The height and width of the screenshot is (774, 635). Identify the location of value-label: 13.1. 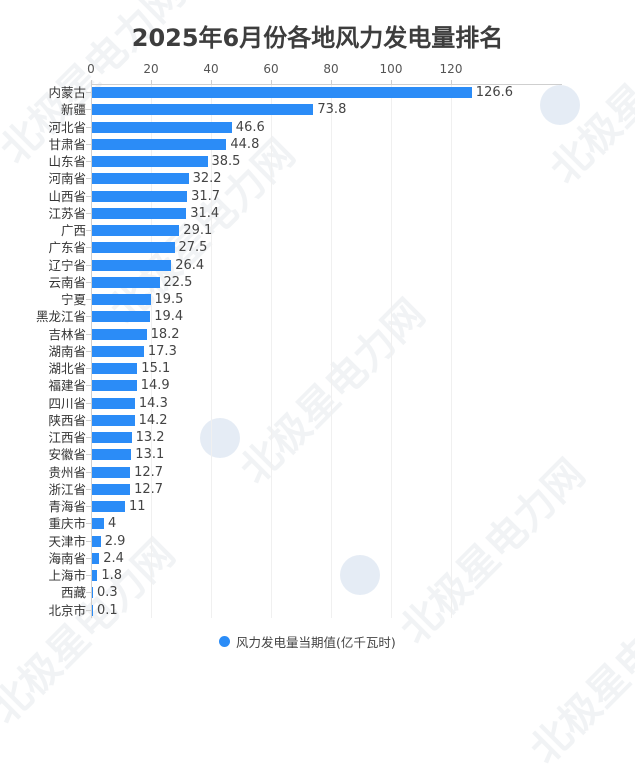
(150, 455).